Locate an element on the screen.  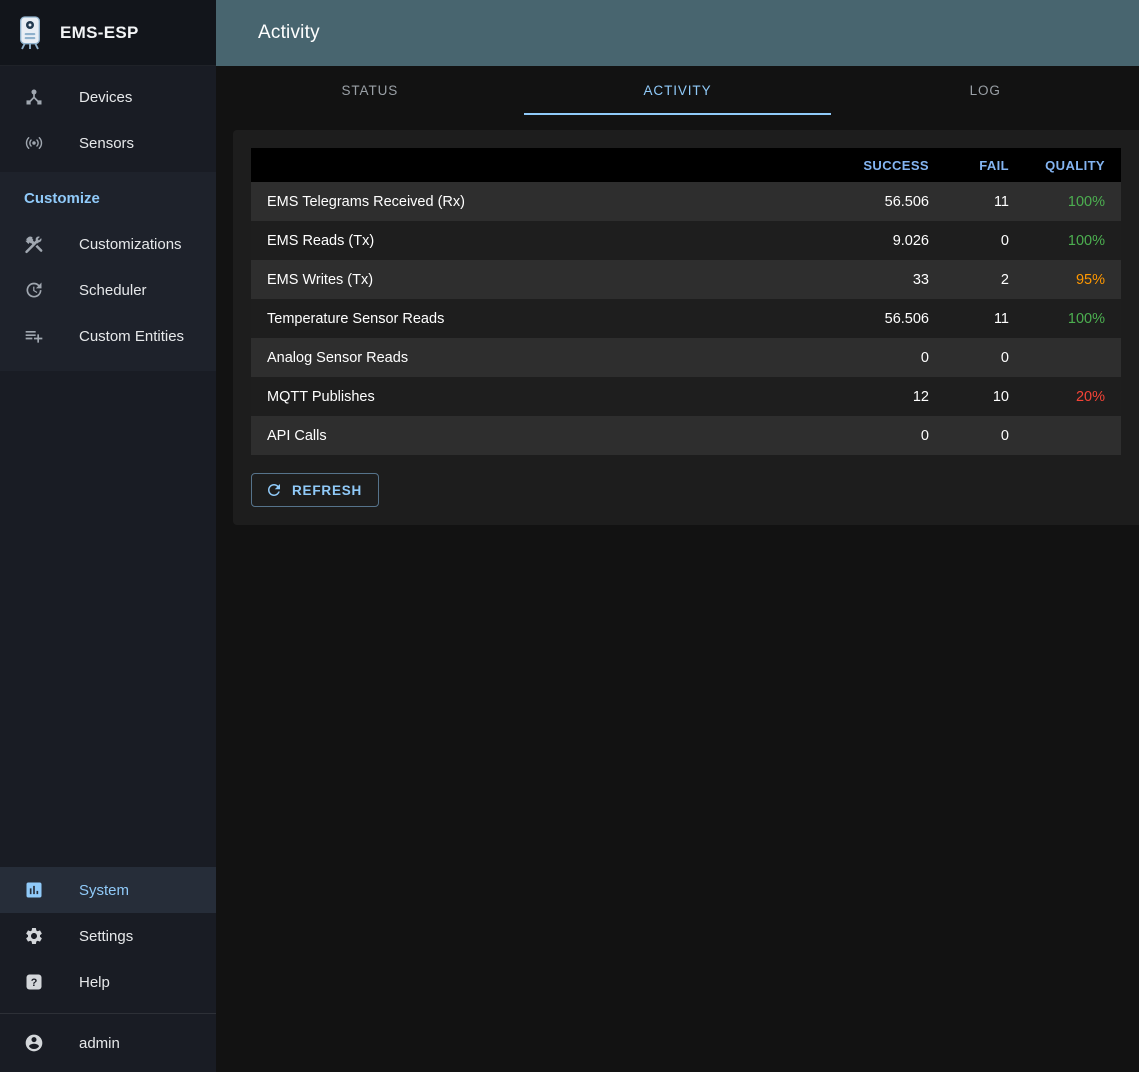
table-row: EMS Writes (Tx) 33 2 95% is located at coordinates (686, 279).